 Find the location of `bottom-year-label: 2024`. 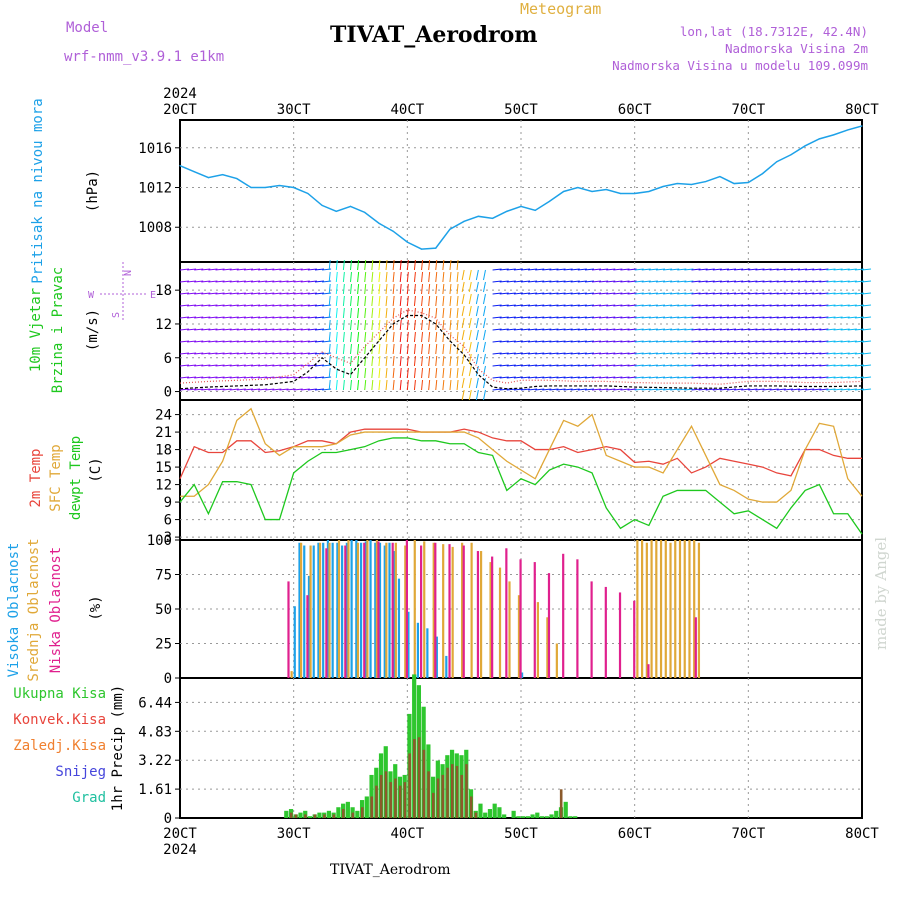

bottom-year-label: 2024 is located at coordinates (180, 850).